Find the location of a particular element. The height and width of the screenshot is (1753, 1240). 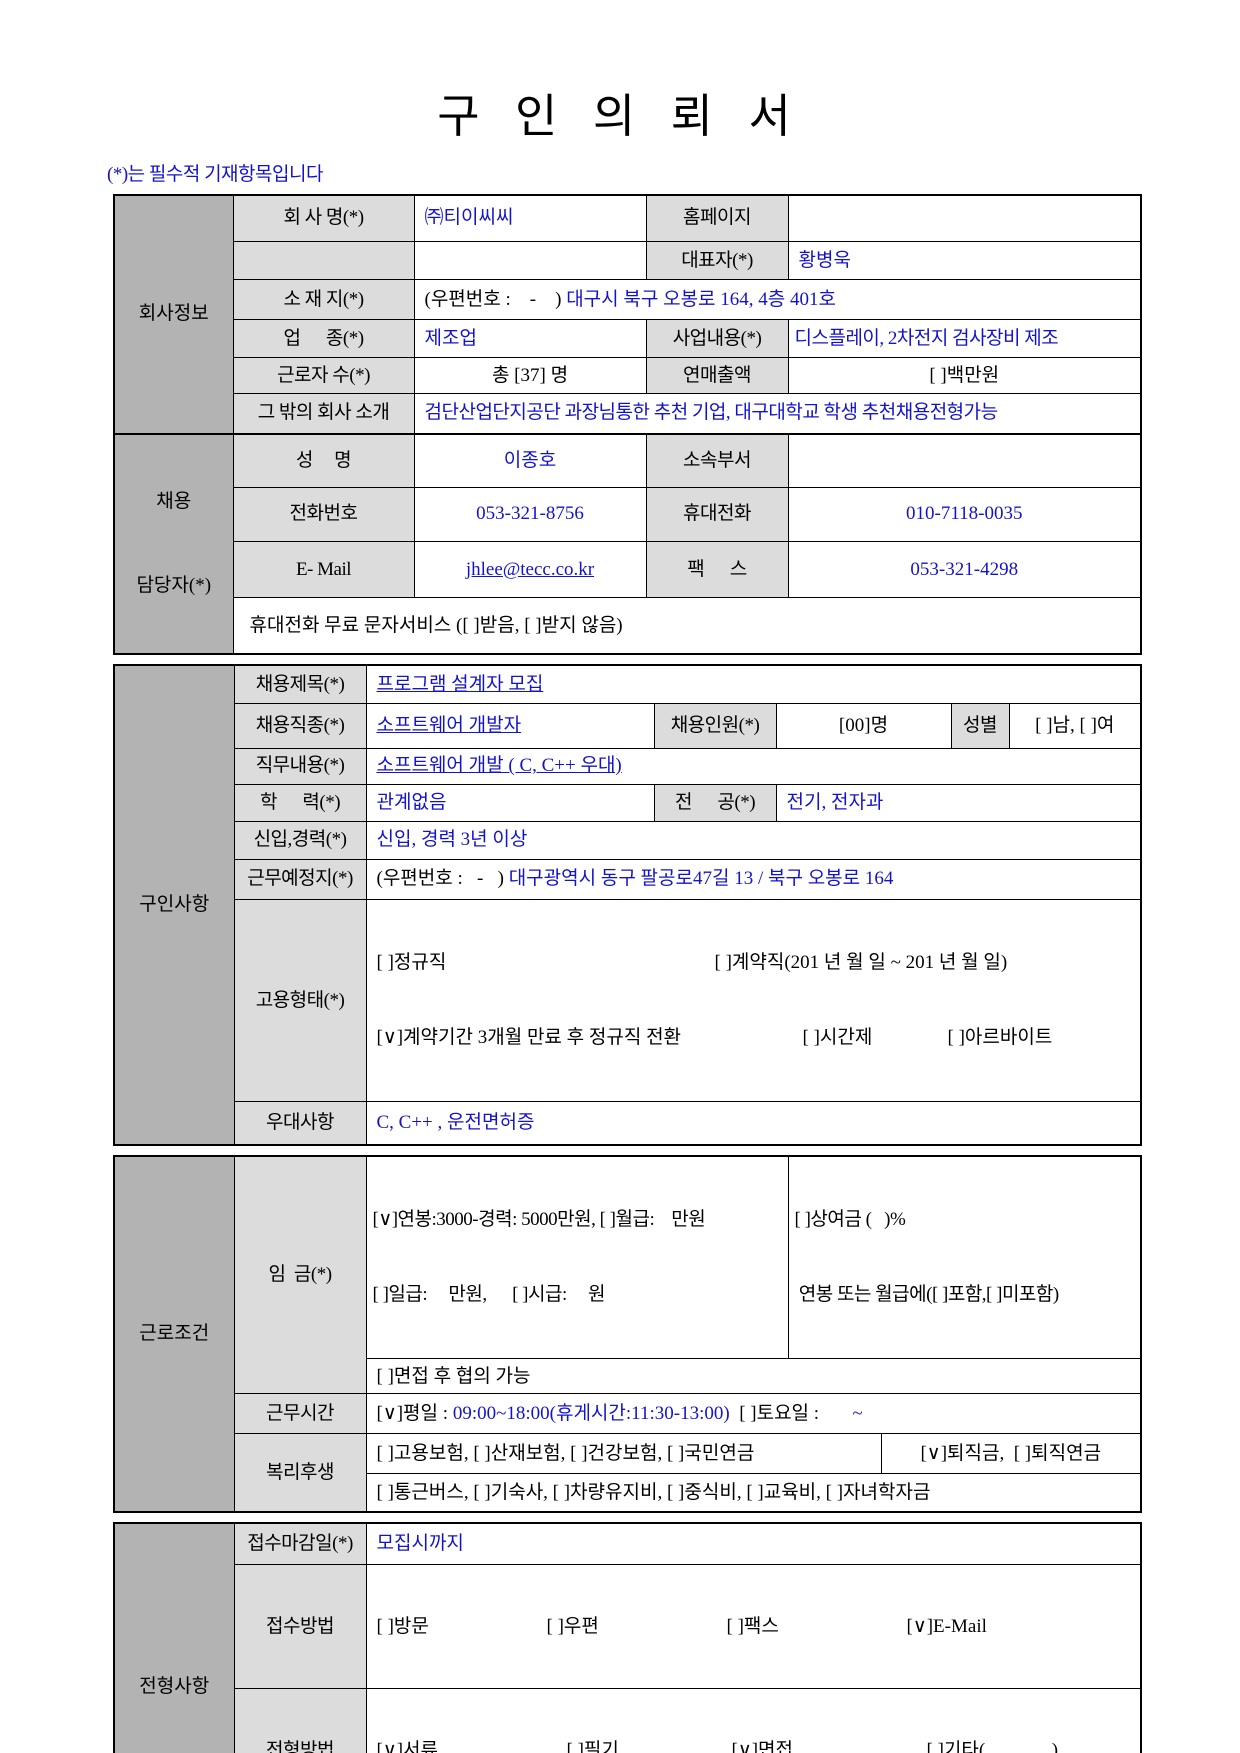

welfare-label: 복리후생 is located at coordinates (300, 1473).